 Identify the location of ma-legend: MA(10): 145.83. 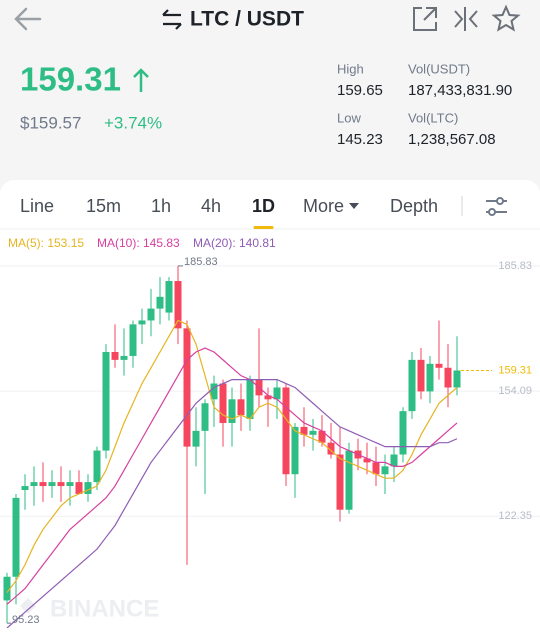
(138, 243).